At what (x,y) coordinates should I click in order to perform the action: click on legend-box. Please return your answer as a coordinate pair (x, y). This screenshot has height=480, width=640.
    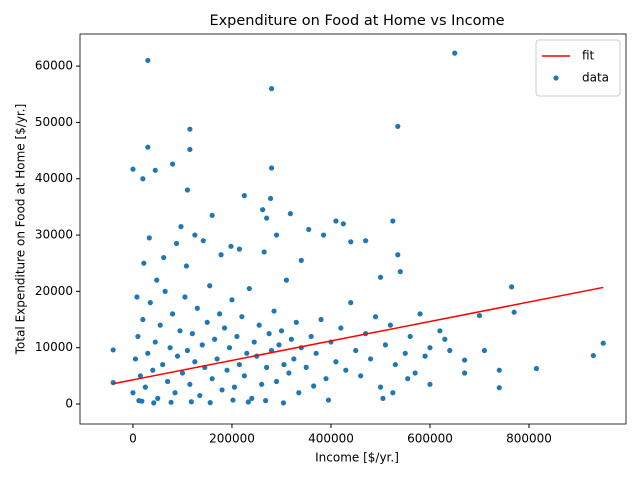
    Looking at the image, I should click on (578, 68).